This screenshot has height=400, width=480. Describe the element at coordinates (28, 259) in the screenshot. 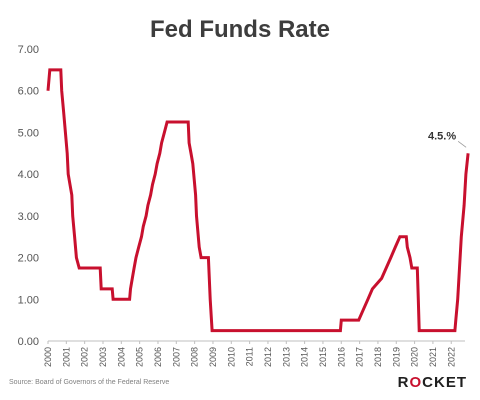

I see `y-tick-label: 2.00` at that location.